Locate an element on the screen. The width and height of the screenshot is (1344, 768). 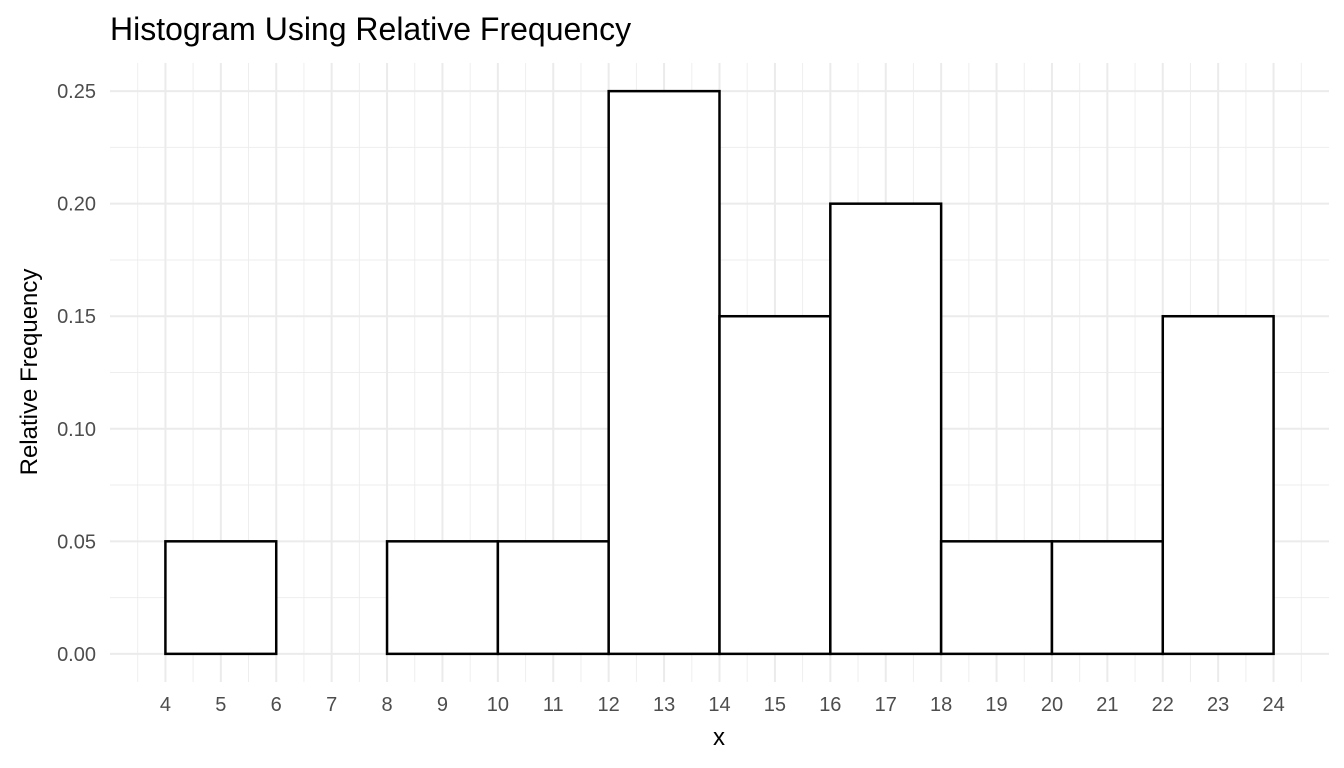
y-tick-label: 0.20 is located at coordinates (76, 205).